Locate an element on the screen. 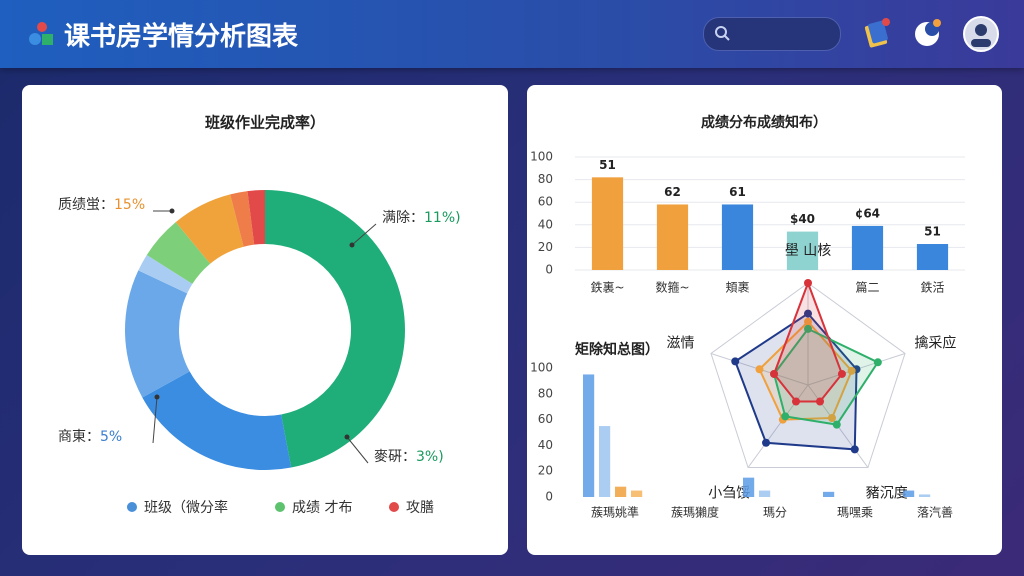 The height and width of the screenshot is (576, 1024). annotation: 满除：11%) is located at coordinates (421, 218).